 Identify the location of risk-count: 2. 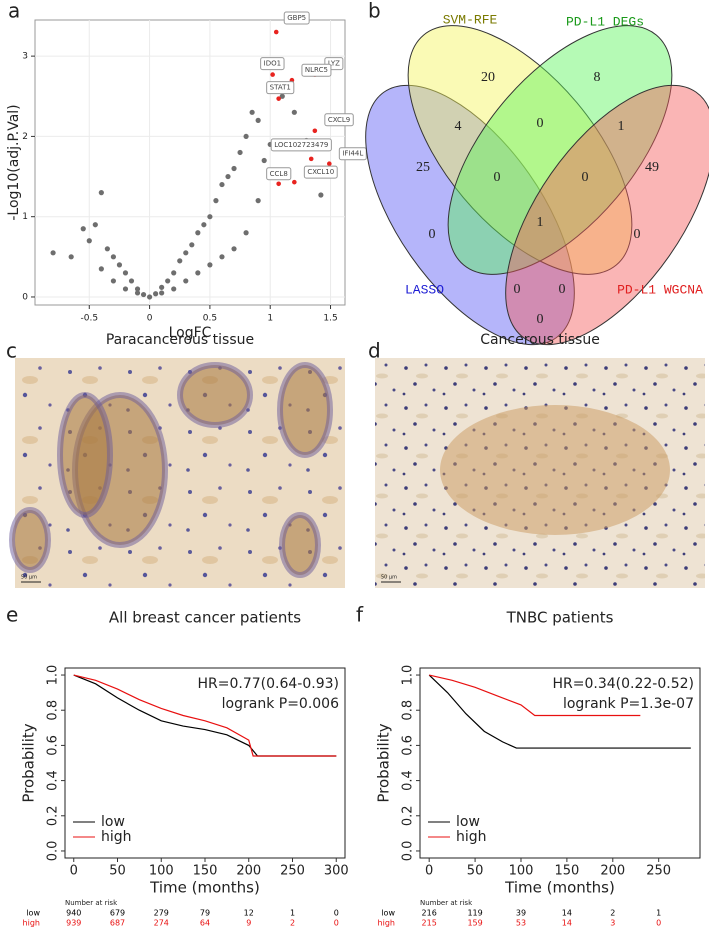
(612, 913).